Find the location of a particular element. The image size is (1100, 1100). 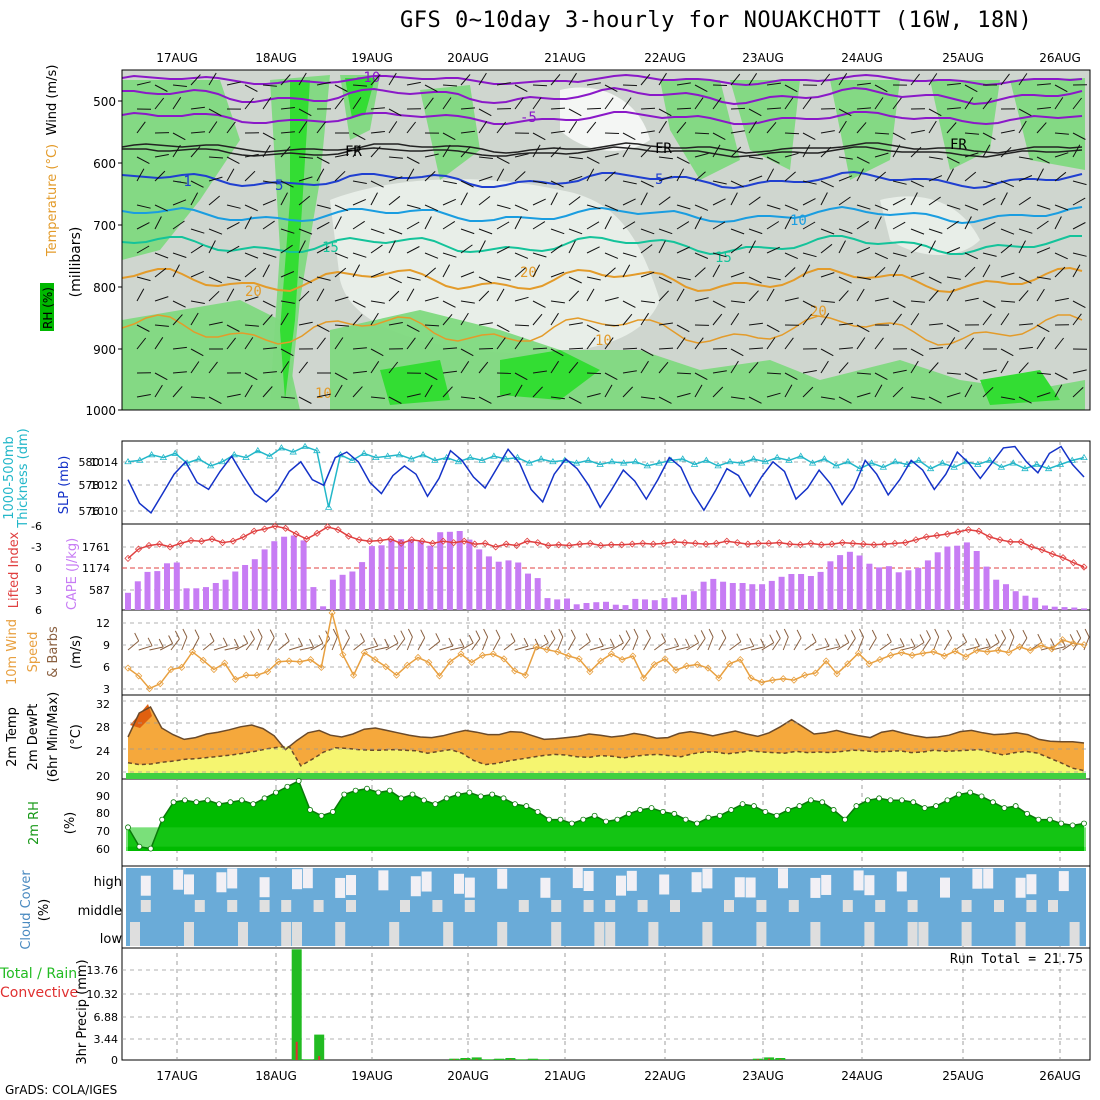

temp-contour-freezing is located at coordinates (602, 148).